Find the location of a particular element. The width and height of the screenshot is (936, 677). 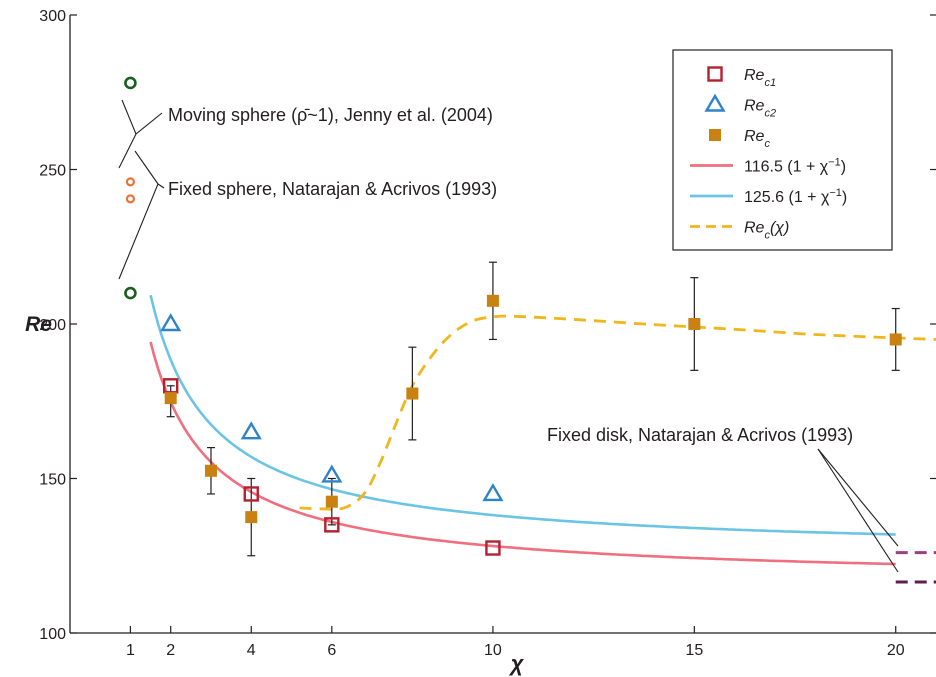

leader-moving-sphere is located at coordinates (127, 134).